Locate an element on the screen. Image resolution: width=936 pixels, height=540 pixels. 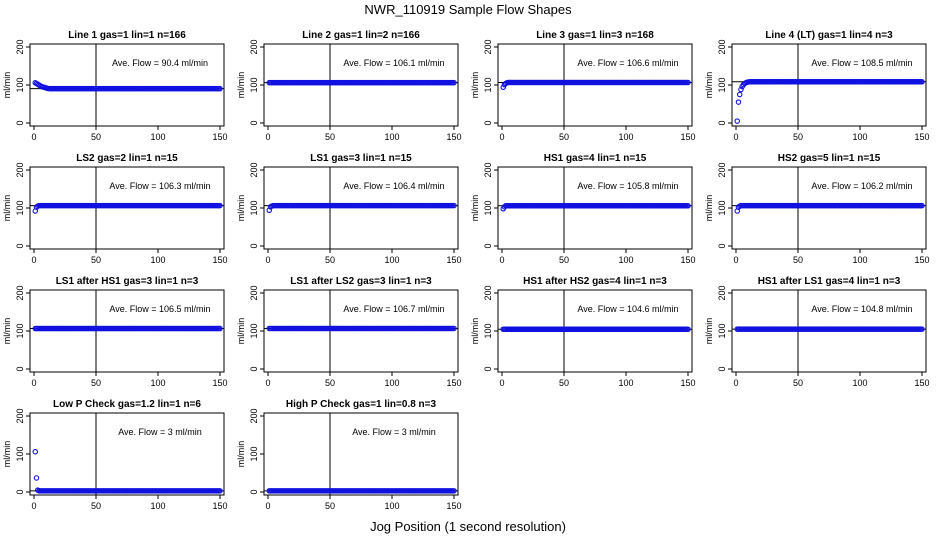
panel-title: LS1 gas=3 lin=1 n=15 is located at coordinates (361, 158).